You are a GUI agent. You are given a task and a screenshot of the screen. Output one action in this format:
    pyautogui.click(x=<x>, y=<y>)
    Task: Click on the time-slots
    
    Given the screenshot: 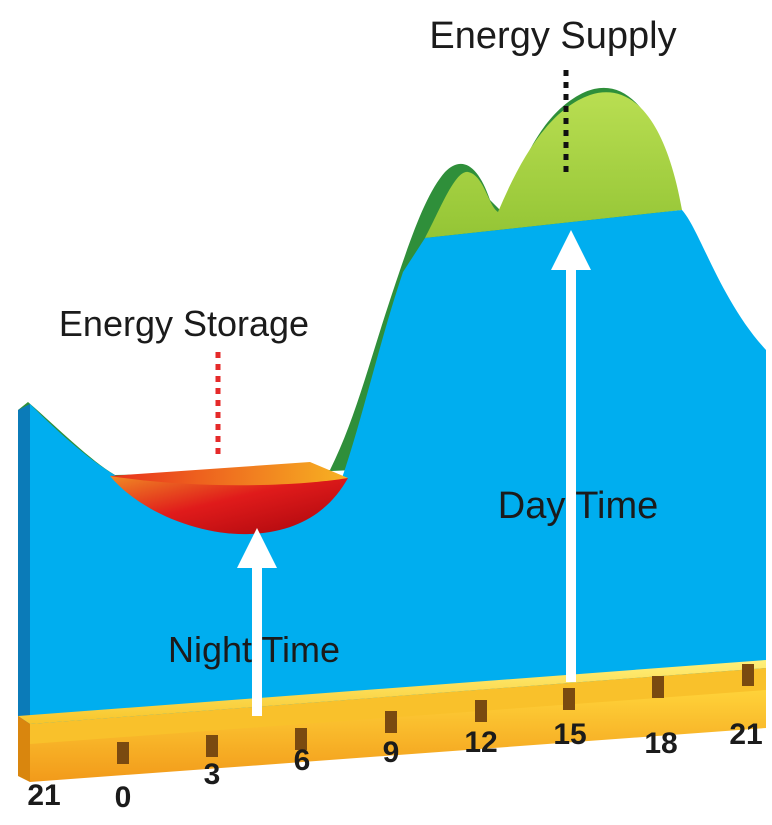 What is the action you would take?
    pyautogui.click(x=435, y=714)
    